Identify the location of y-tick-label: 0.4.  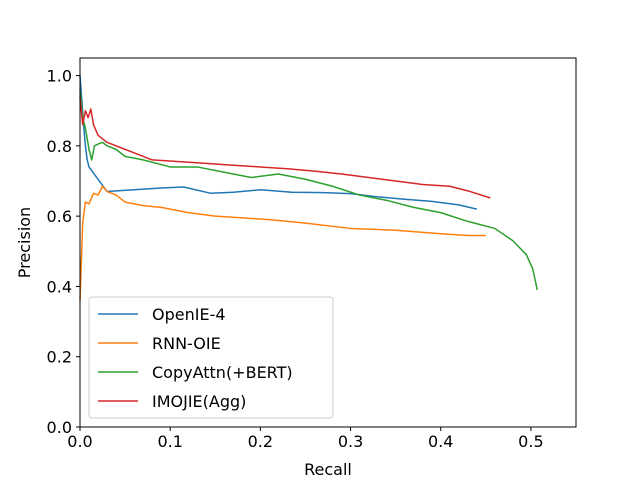
(59, 286).